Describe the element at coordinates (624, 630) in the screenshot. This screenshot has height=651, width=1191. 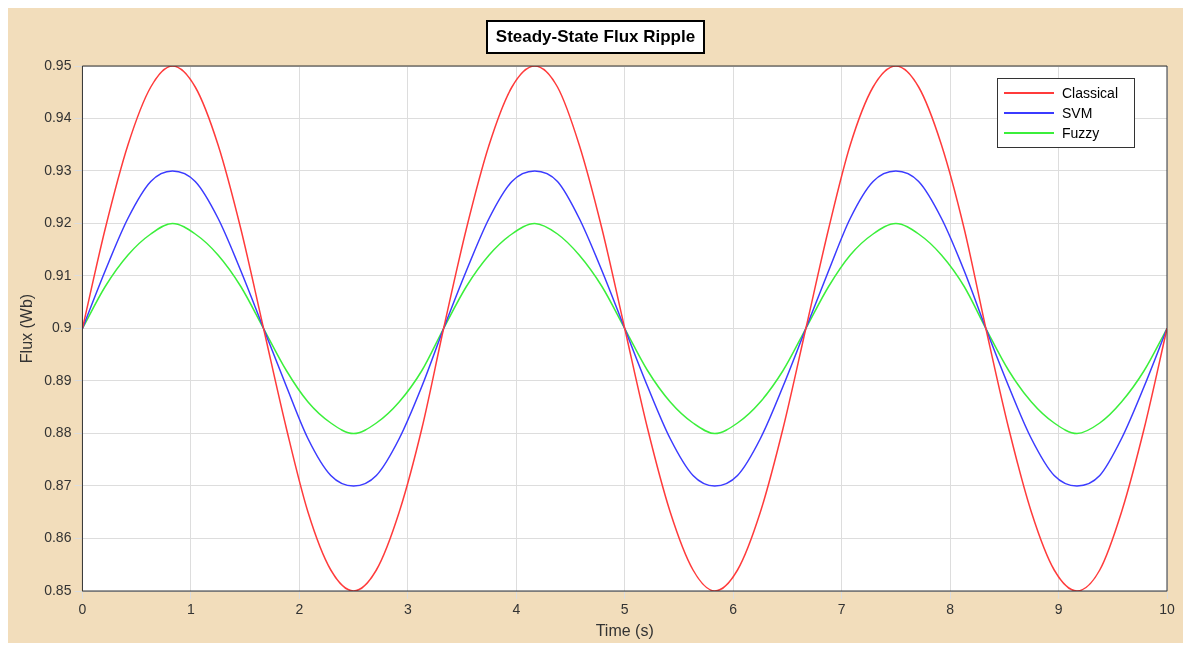
I see `x-axis-title: Time (s)` at that location.